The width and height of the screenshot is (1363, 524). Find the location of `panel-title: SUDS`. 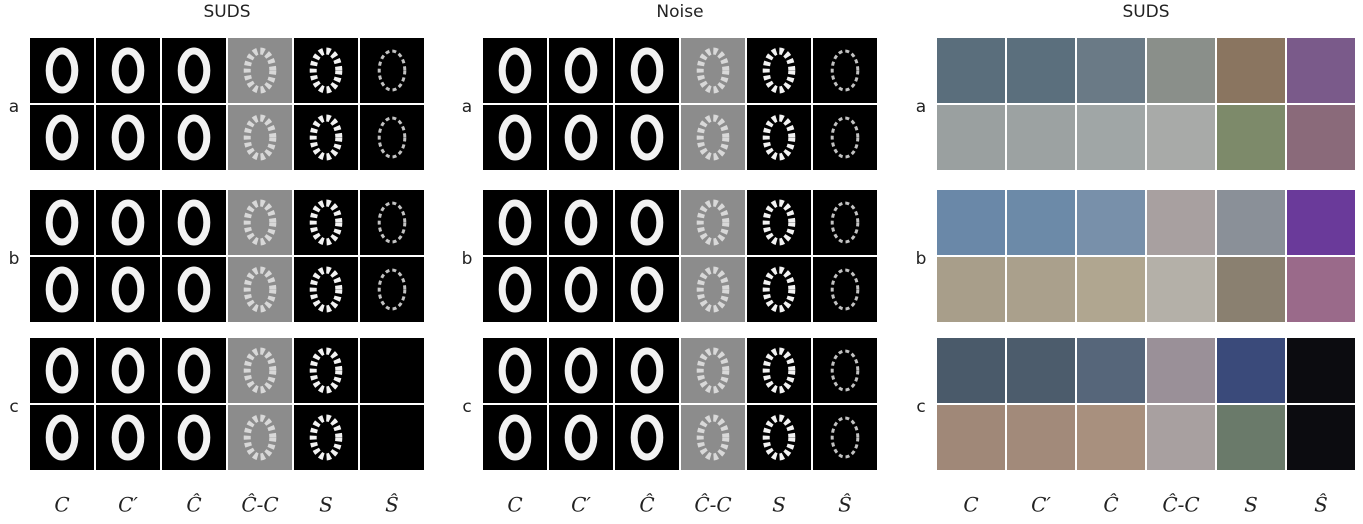

panel-title: SUDS is located at coordinates (1145, 12).